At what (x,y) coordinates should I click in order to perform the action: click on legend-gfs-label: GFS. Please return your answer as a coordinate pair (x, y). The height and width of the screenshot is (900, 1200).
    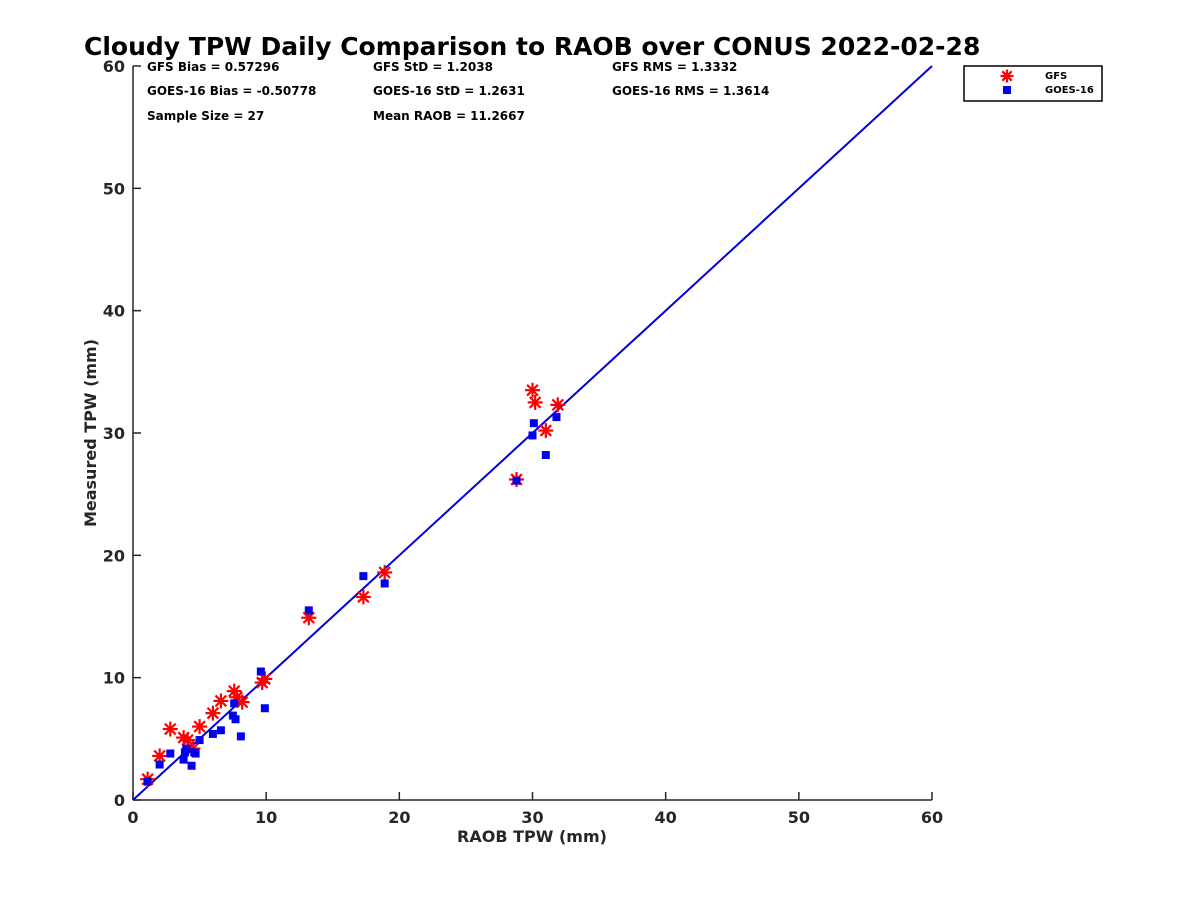
    Looking at the image, I should click on (1056, 76).